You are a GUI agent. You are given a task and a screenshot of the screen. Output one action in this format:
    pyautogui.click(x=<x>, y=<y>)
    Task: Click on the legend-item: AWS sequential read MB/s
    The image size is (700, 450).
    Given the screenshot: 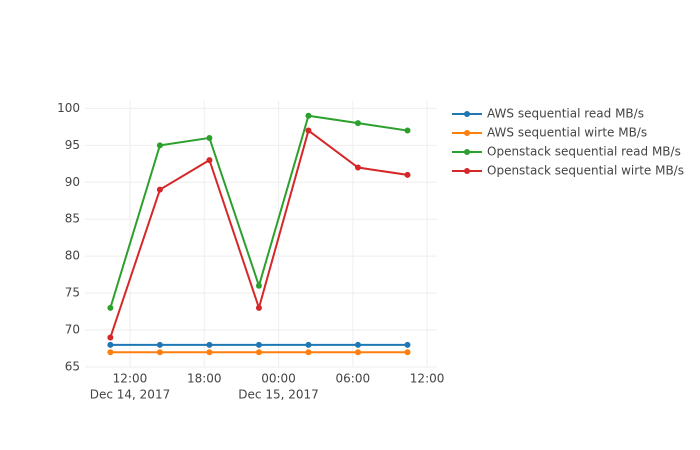 What is the action you would take?
    pyautogui.click(x=548, y=114)
    